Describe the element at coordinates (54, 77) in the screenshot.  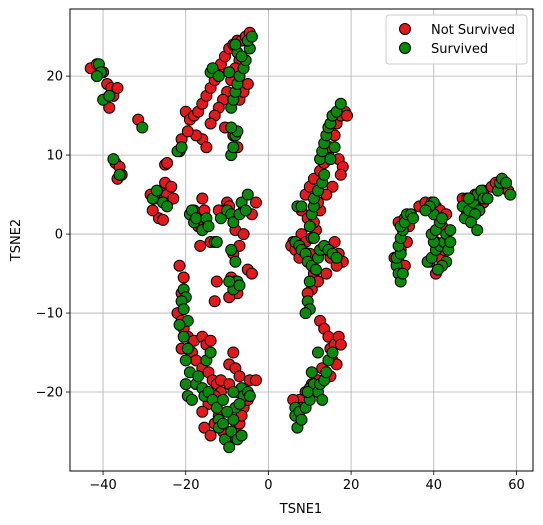
I see `y-tick-label: 20` at that location.